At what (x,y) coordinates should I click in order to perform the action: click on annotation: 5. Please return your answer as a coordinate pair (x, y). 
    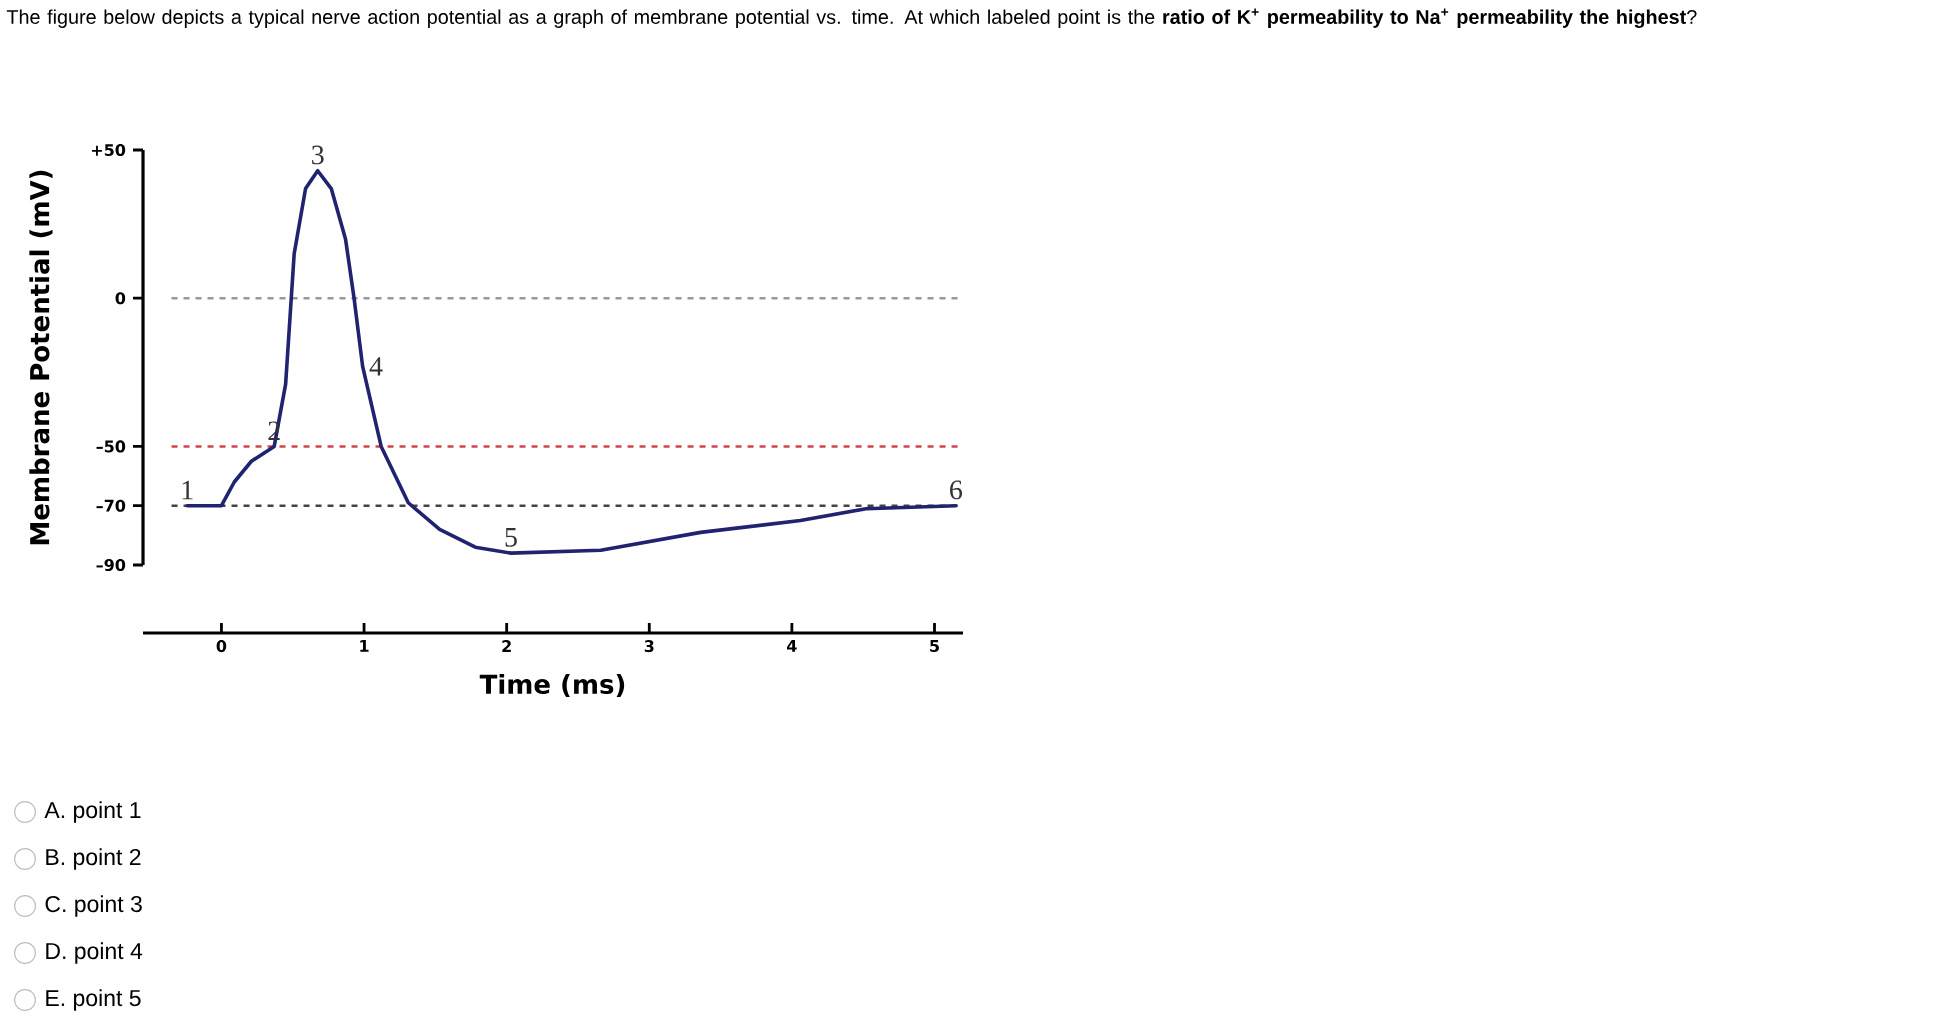
    Looking at the image, I should click on (511, 537).